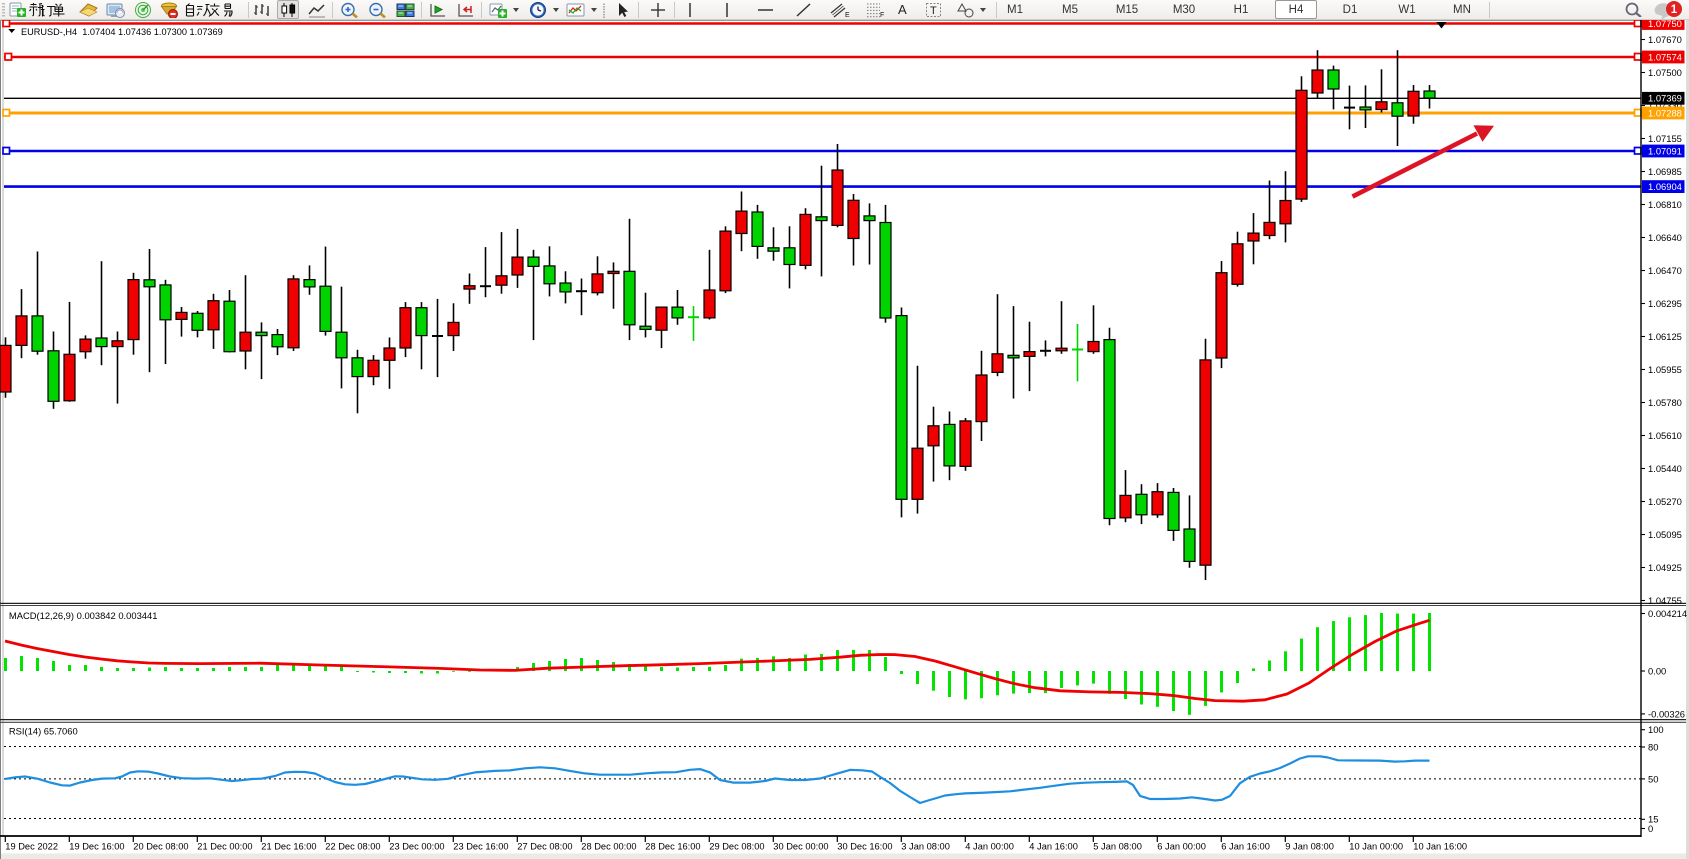 The height and width of the screenshot is (859, 1689). Describe the element at coordinates (480, 846) in the screenshot. I see `svg-text: 23 Dec 16:00` at that location.